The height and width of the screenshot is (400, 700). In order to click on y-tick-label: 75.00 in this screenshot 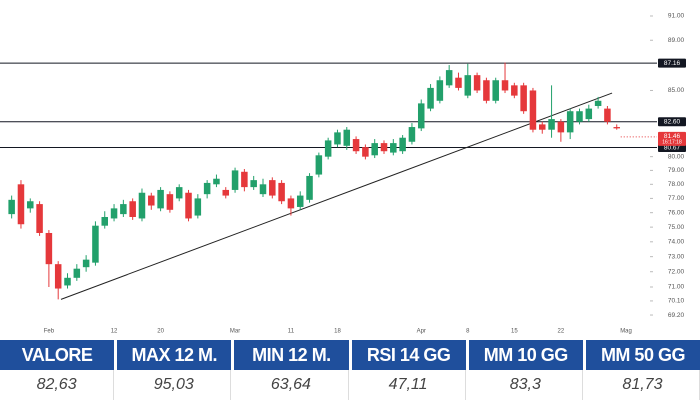, I will do `click(676, 227)`.